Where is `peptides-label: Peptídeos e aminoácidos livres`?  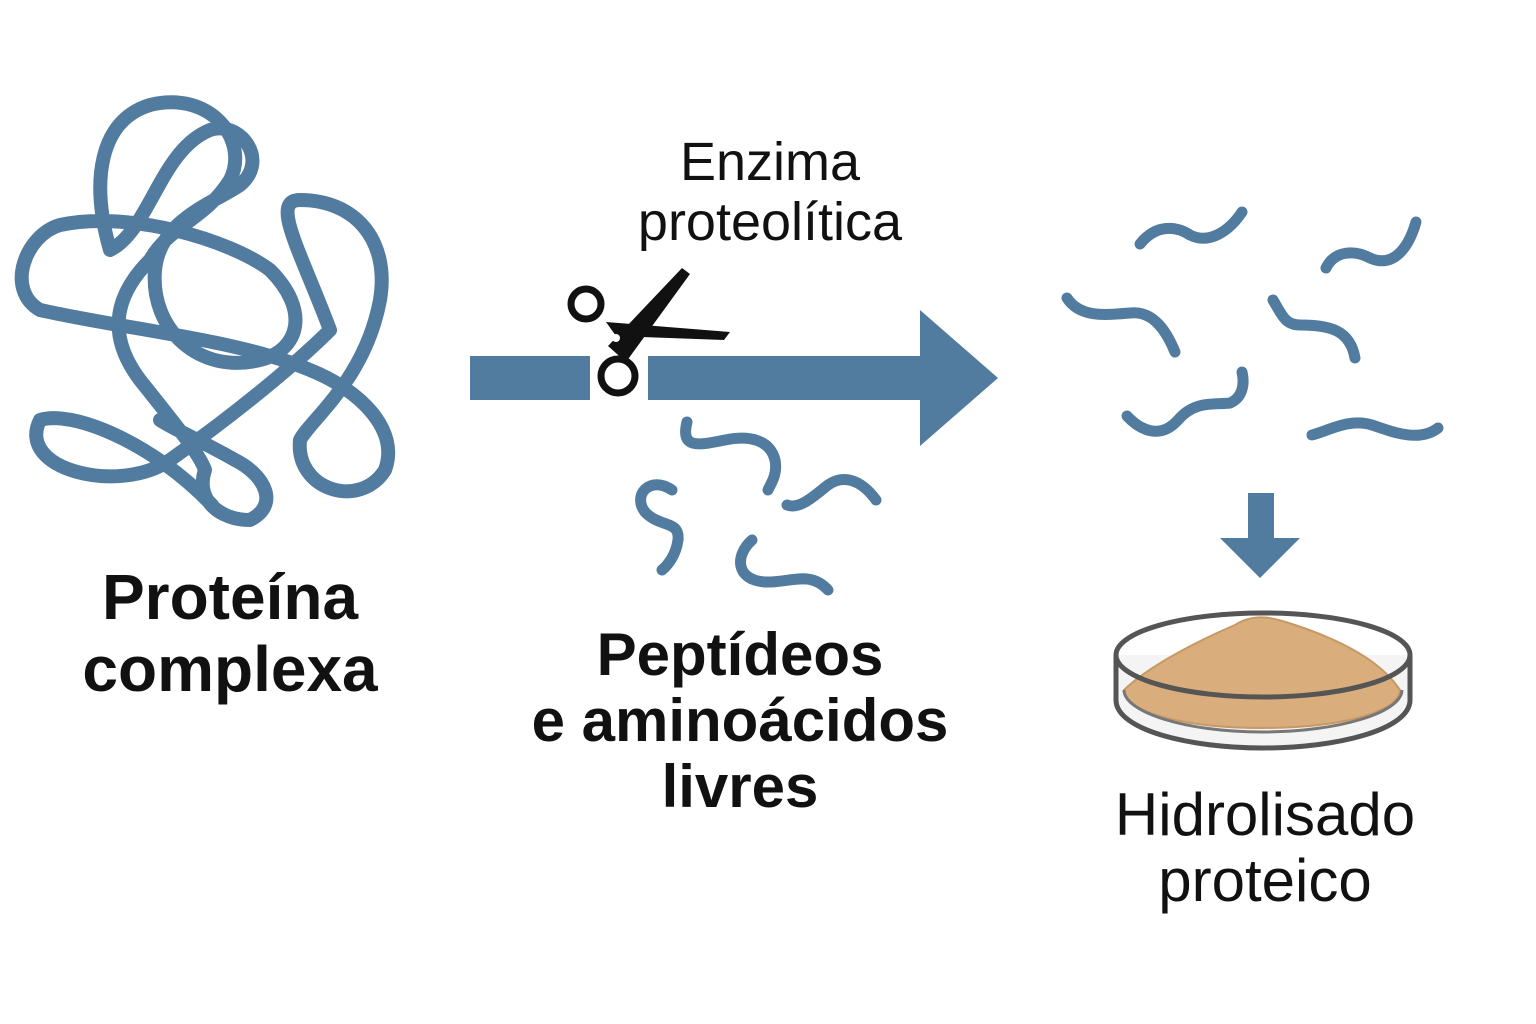 peptides-label: Peptídeos e aminoácidos livres is located at coordinates (740, 721).